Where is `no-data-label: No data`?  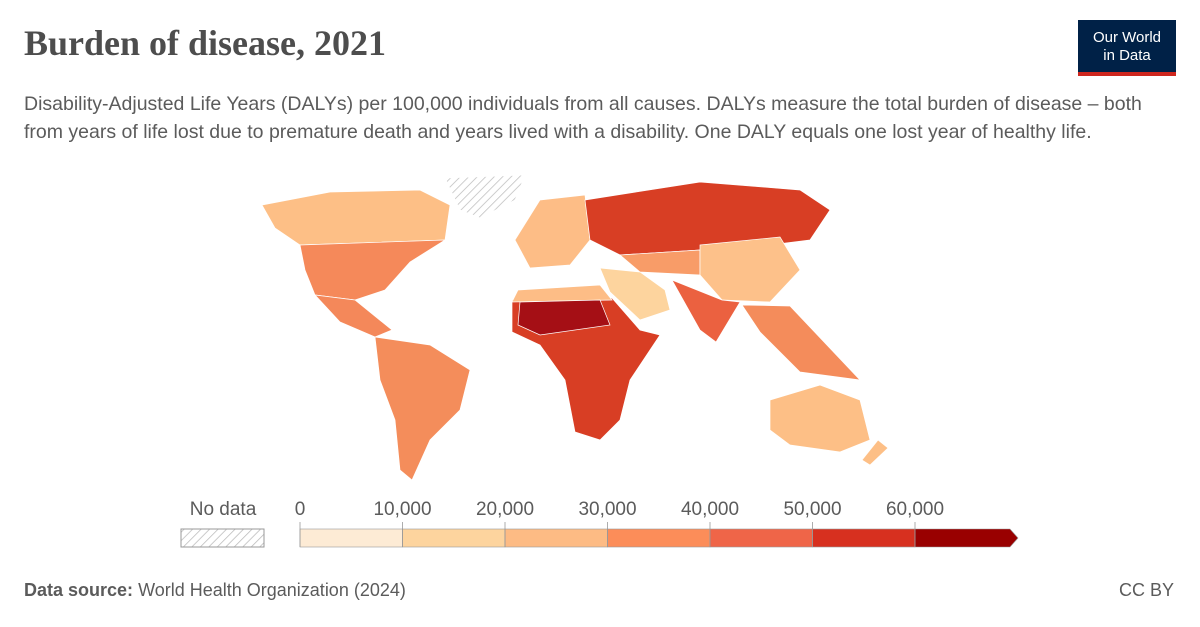
no-data-label: No data is located at coordinates (223, 509).